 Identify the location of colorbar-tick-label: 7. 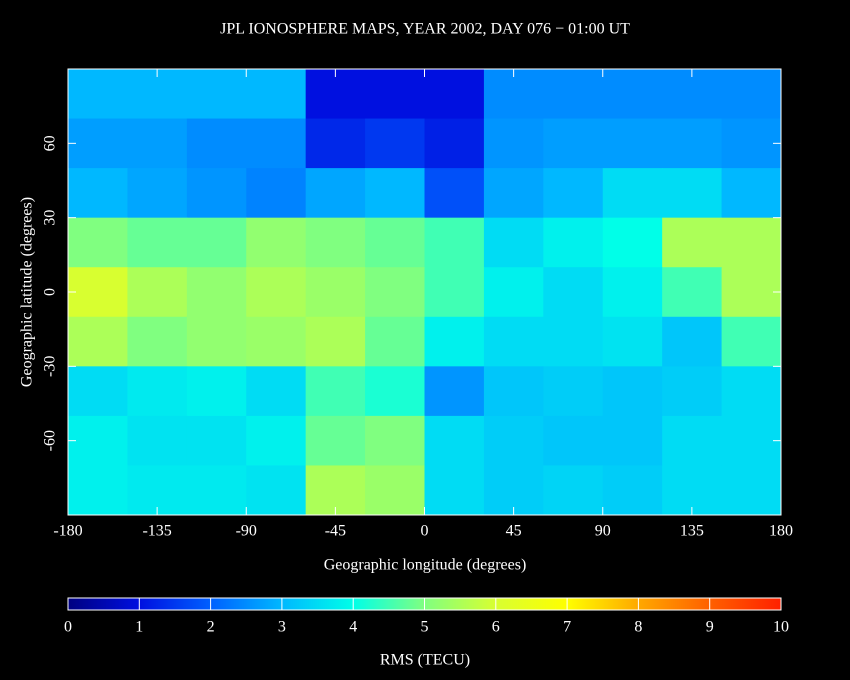
(567, 627).